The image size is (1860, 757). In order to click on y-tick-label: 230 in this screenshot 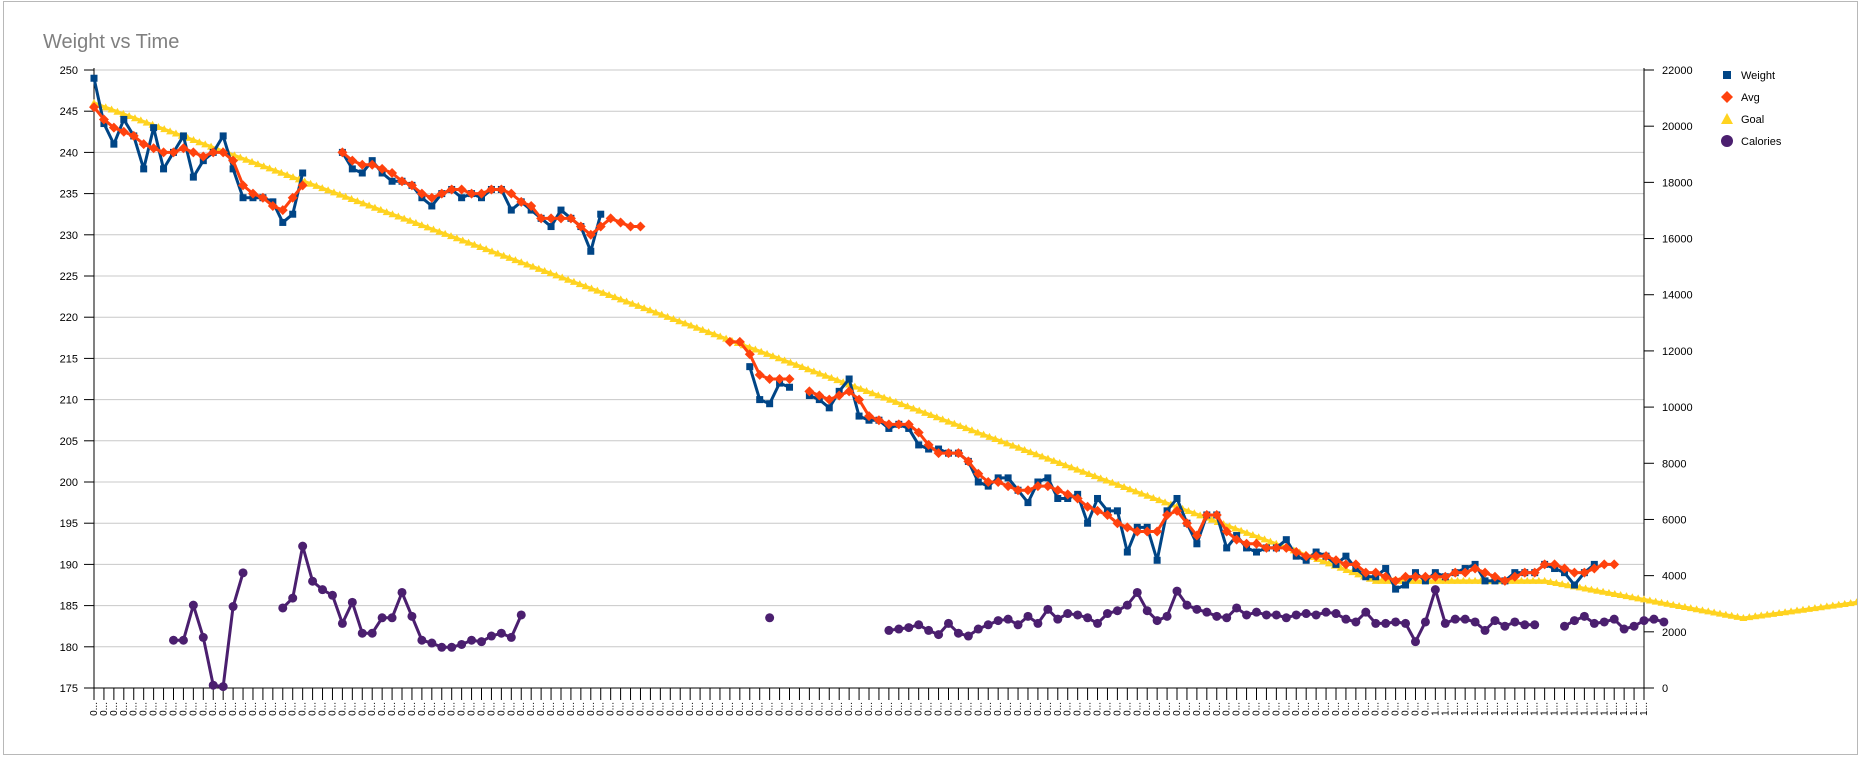, I will do `click(69, 236)`.